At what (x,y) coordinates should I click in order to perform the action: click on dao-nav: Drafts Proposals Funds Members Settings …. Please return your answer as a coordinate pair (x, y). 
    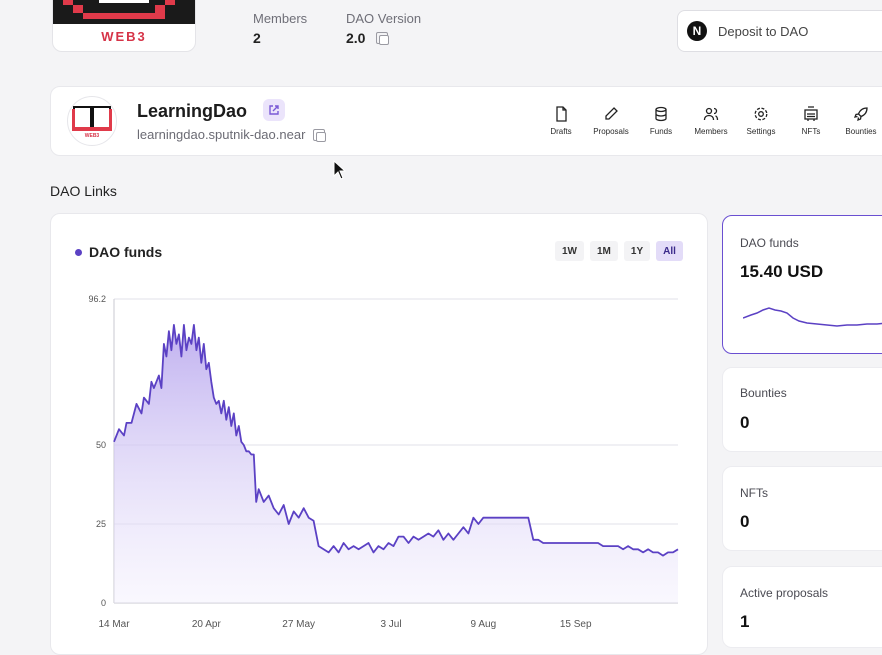
    Looking at the image, I should click on (709, 121).